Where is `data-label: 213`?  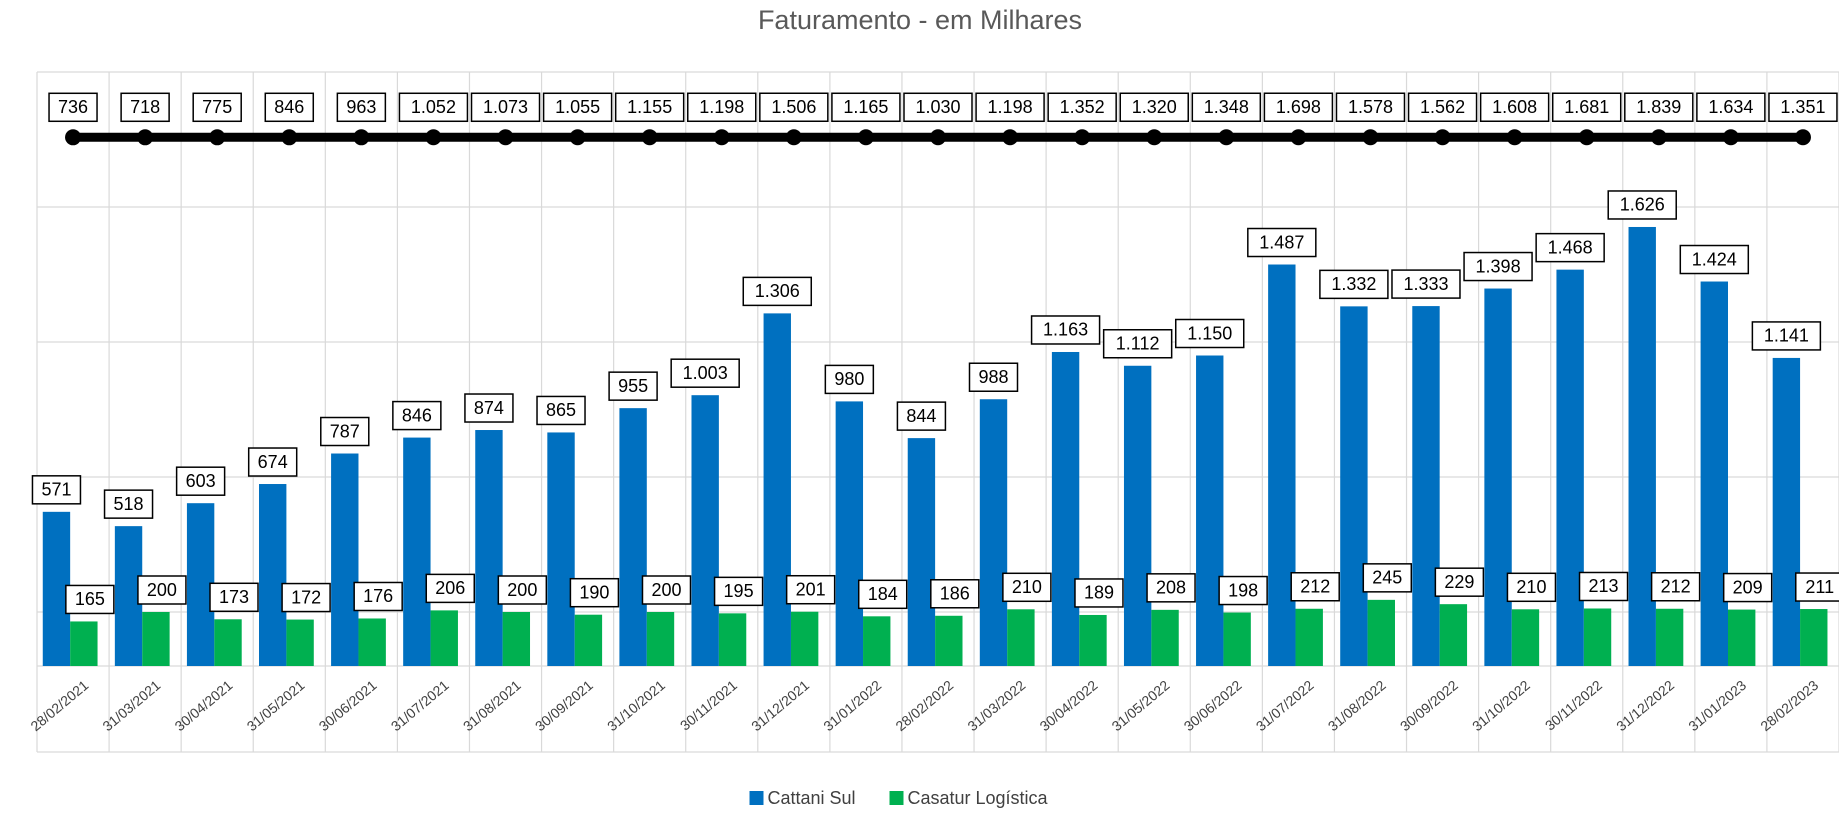 data-label: 213 is located at coordinates (1604, 586).